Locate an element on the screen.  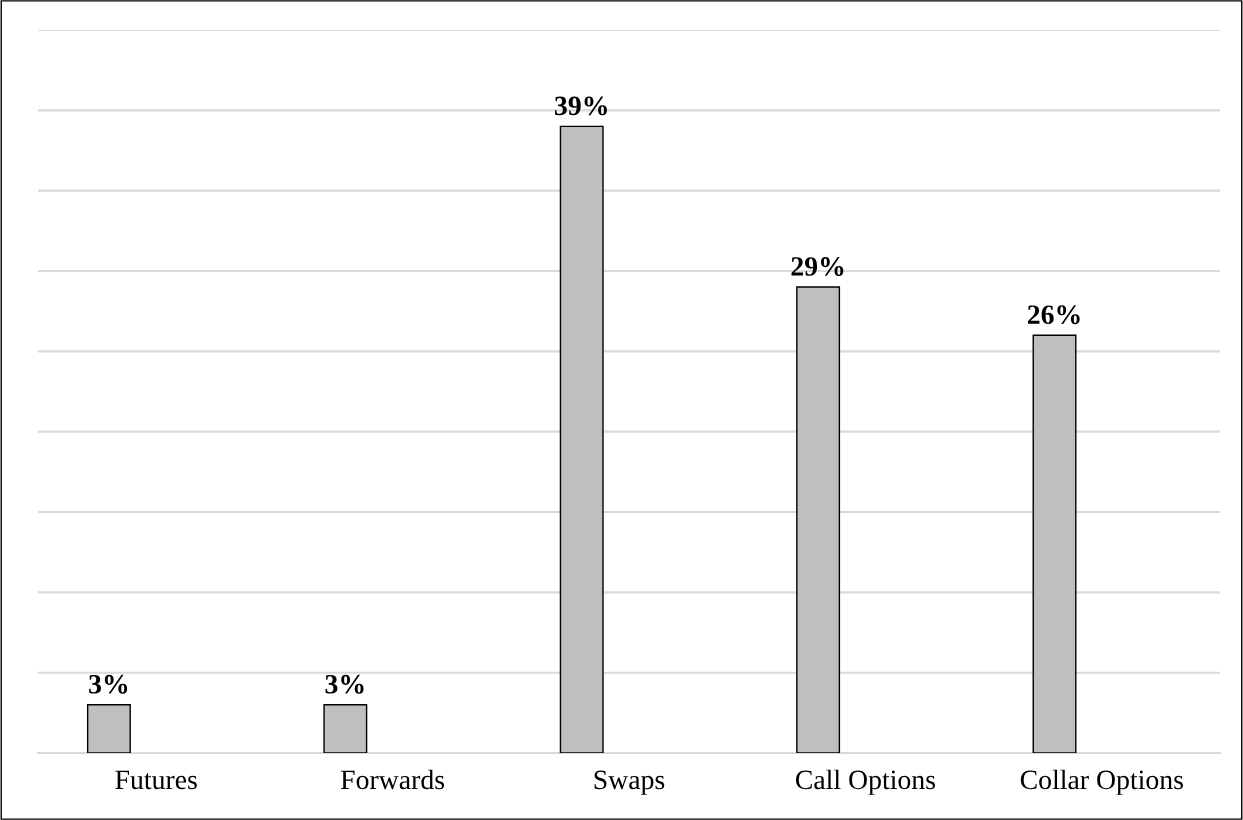
x-tick-label: Futures is located at coordinates (156, 780).